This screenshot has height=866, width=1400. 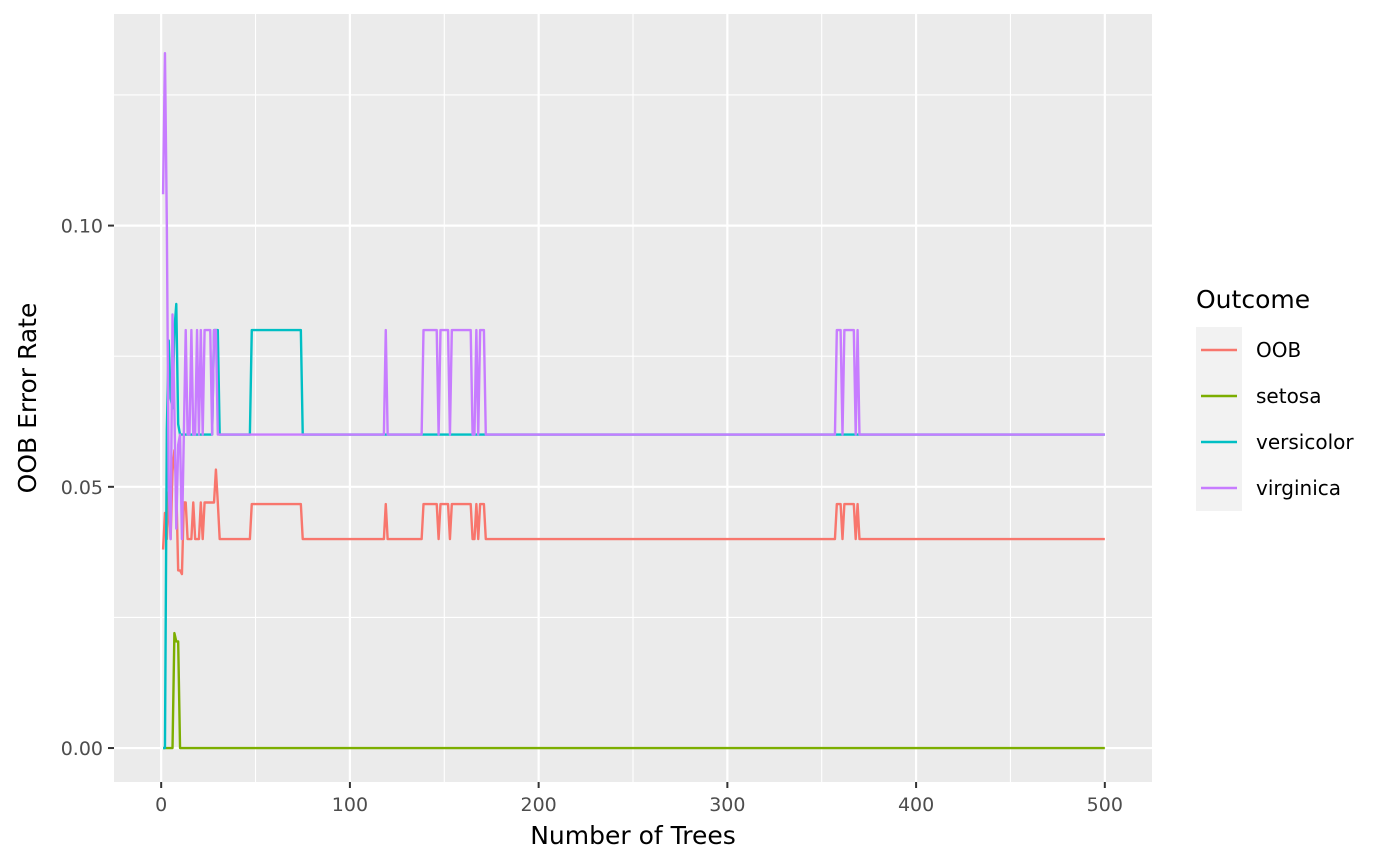 What do you see at coordinates (350, 805) in the screenshot?
I see `x-tick-label: 100` at bounding box center [350, 805].